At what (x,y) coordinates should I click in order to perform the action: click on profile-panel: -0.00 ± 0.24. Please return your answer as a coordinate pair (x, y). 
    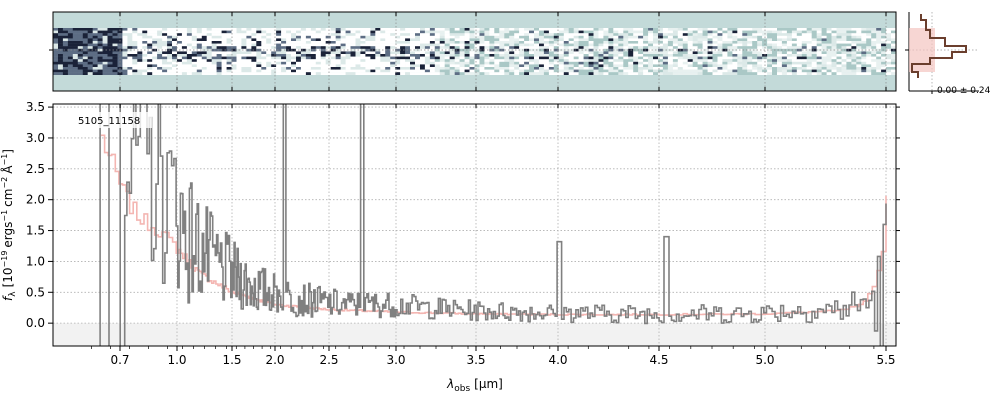
    Looking at the image, I should click on (948, 54).